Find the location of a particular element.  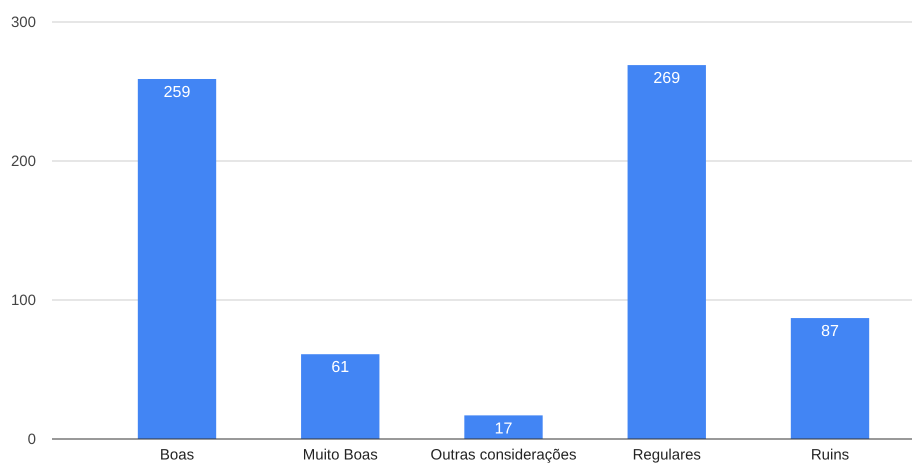

x-tick-label: Outras considerações is located at coordinates (503, 455).